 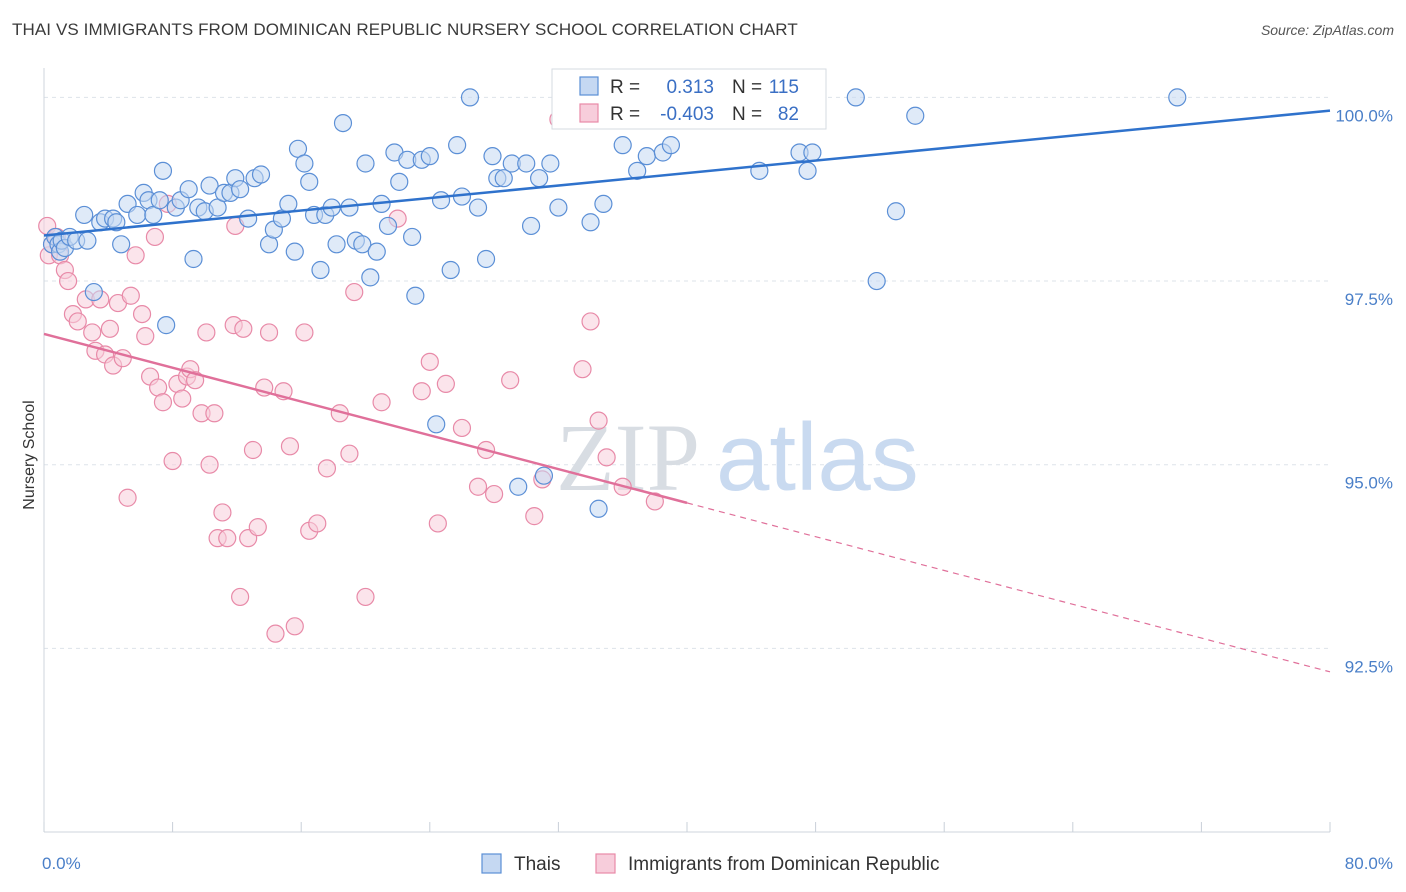 What do you see at coordinates (690, 87) in the screenshot?
I see `legend-r-value-thais: 0.313` at bounding box center [690, 87].